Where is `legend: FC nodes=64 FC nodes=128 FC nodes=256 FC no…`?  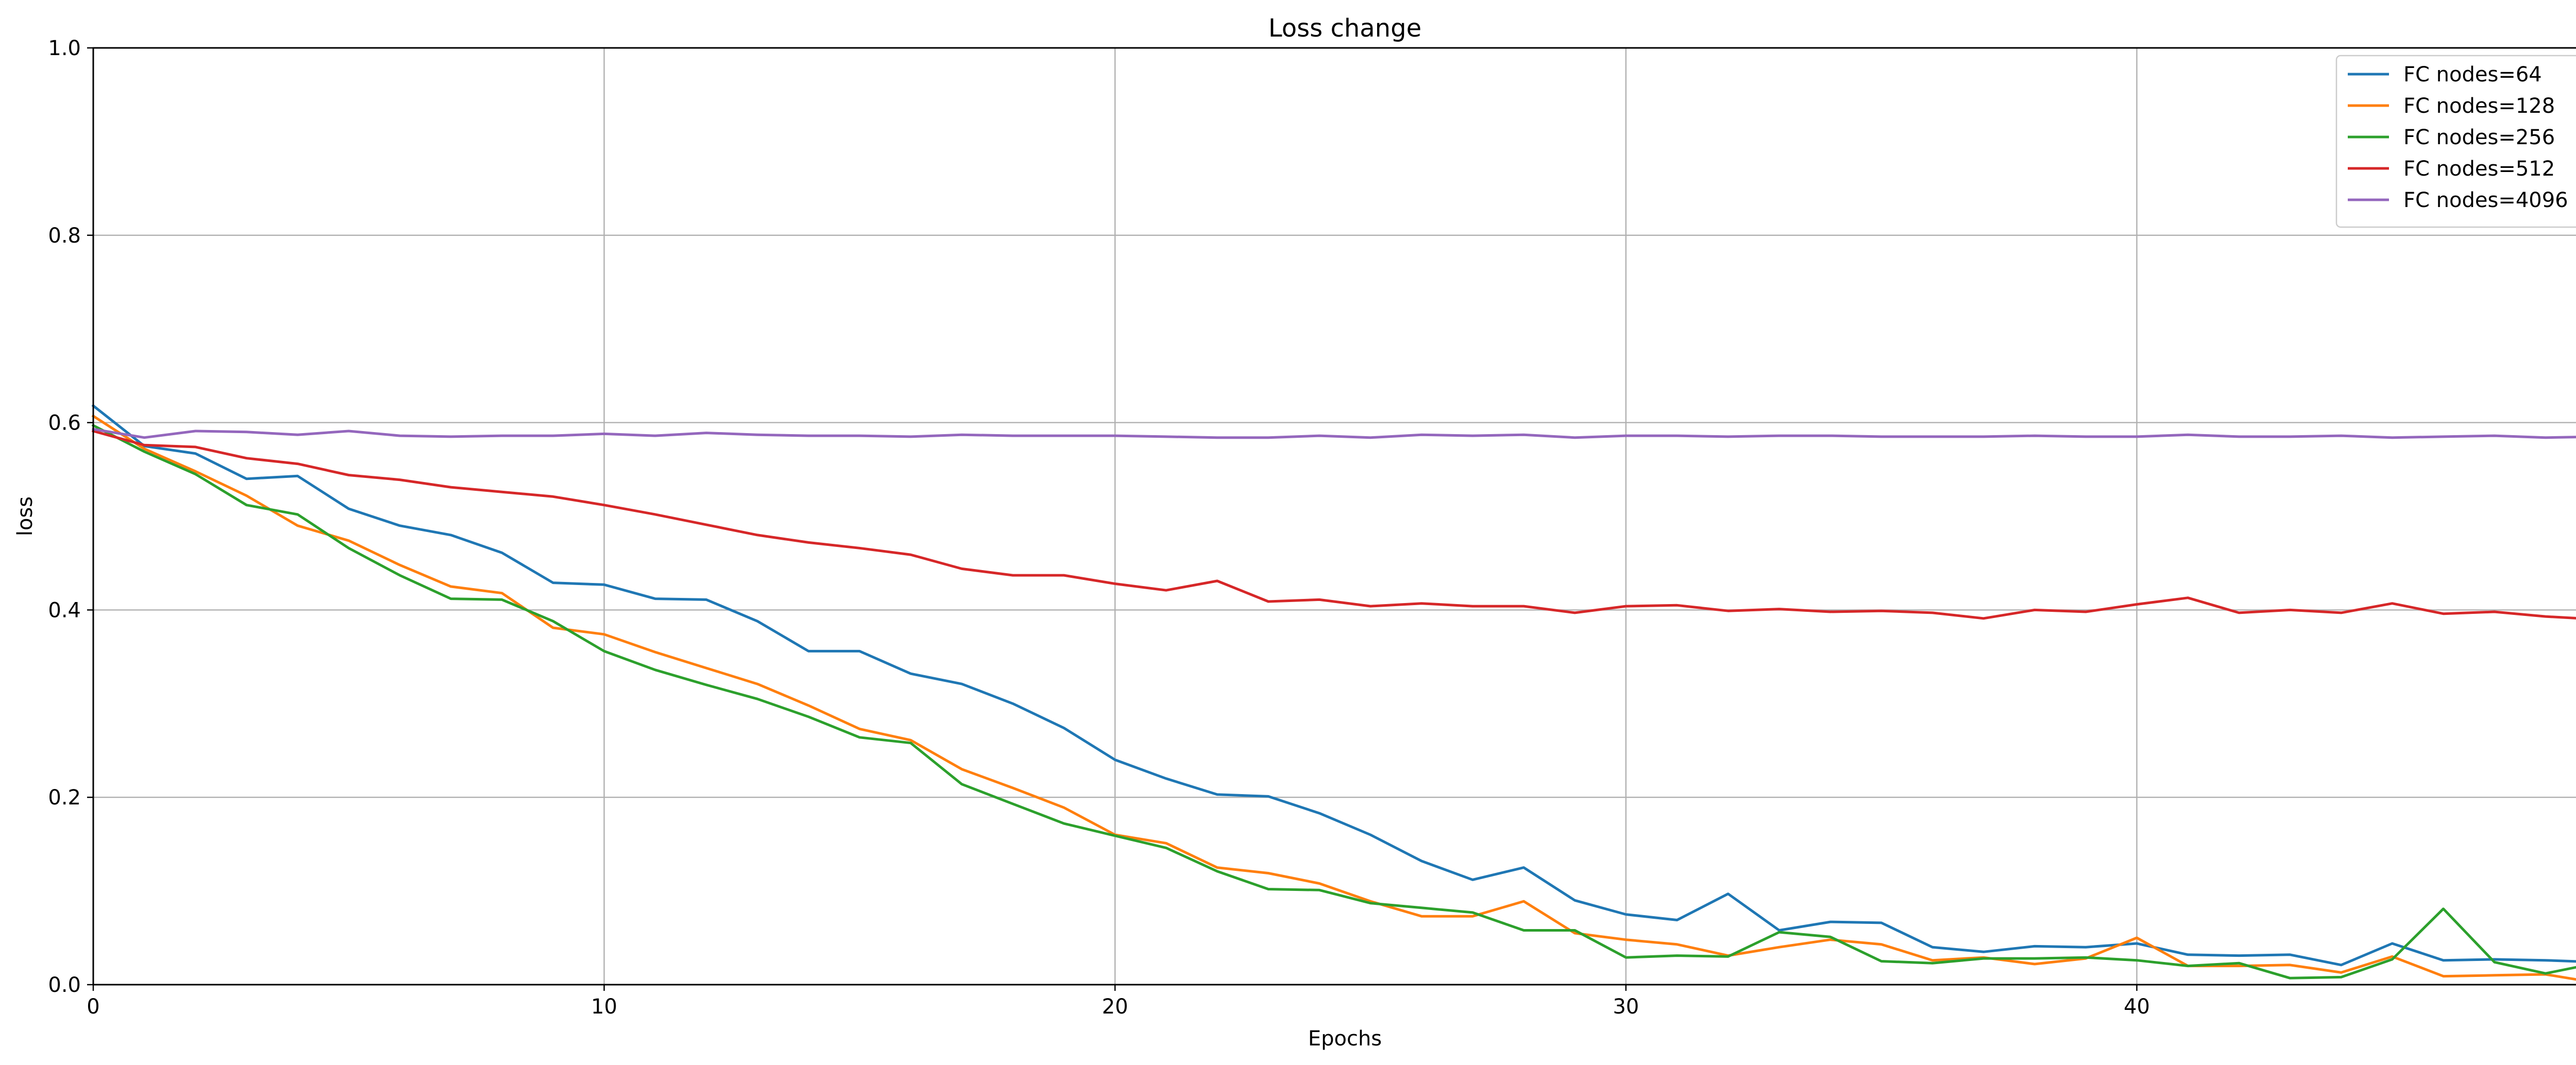 legend: FC nodes=64 FC nodes=128 FC nodes=256 FC no… is located at coordinates (2455, 141).